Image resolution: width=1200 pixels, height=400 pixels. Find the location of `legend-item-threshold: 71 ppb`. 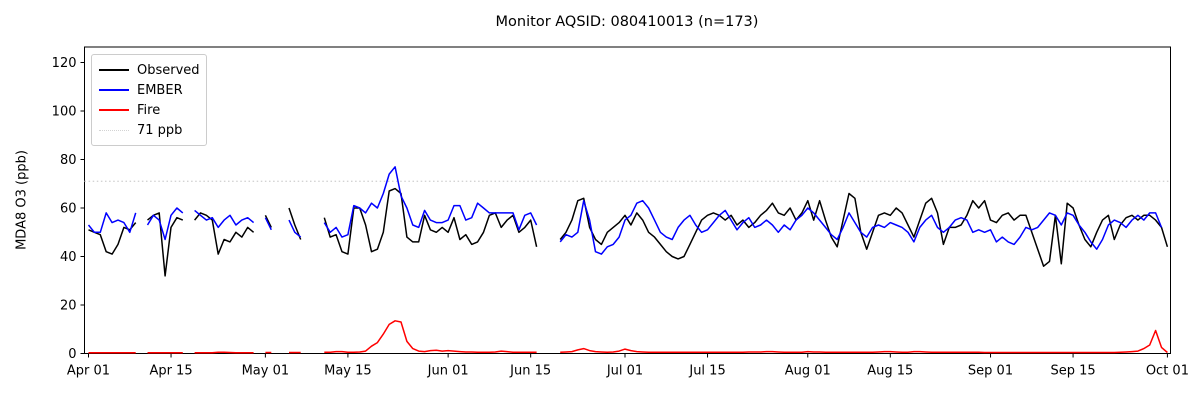

legend-item-threshold: 71 ppb is located at coordinates (148, 130).